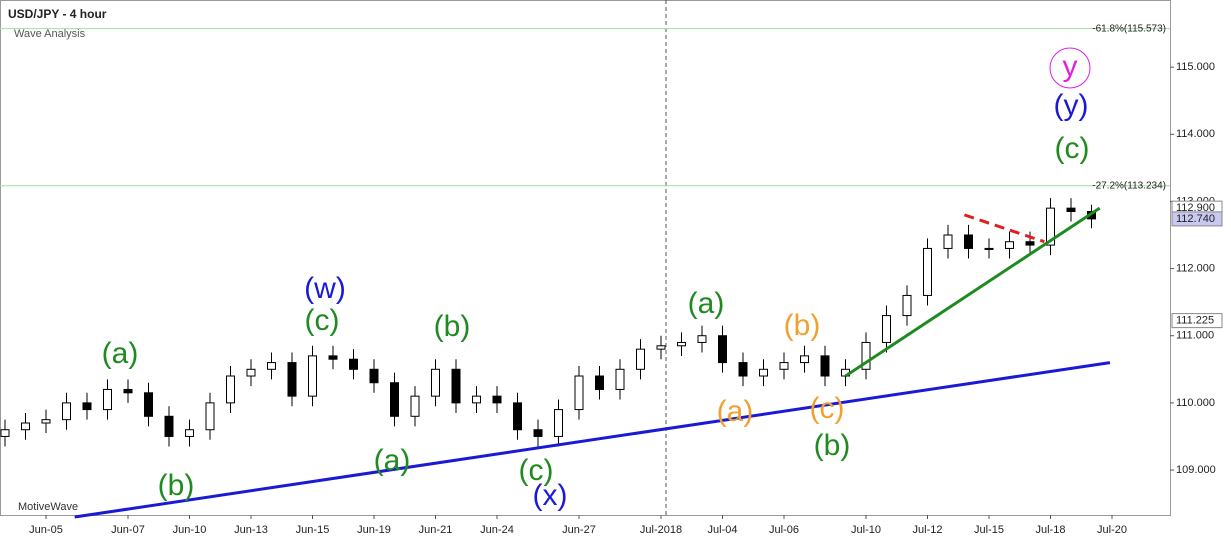 The image size is (1231, 543). I want to click on wave-label: y, so click(1070, 66).